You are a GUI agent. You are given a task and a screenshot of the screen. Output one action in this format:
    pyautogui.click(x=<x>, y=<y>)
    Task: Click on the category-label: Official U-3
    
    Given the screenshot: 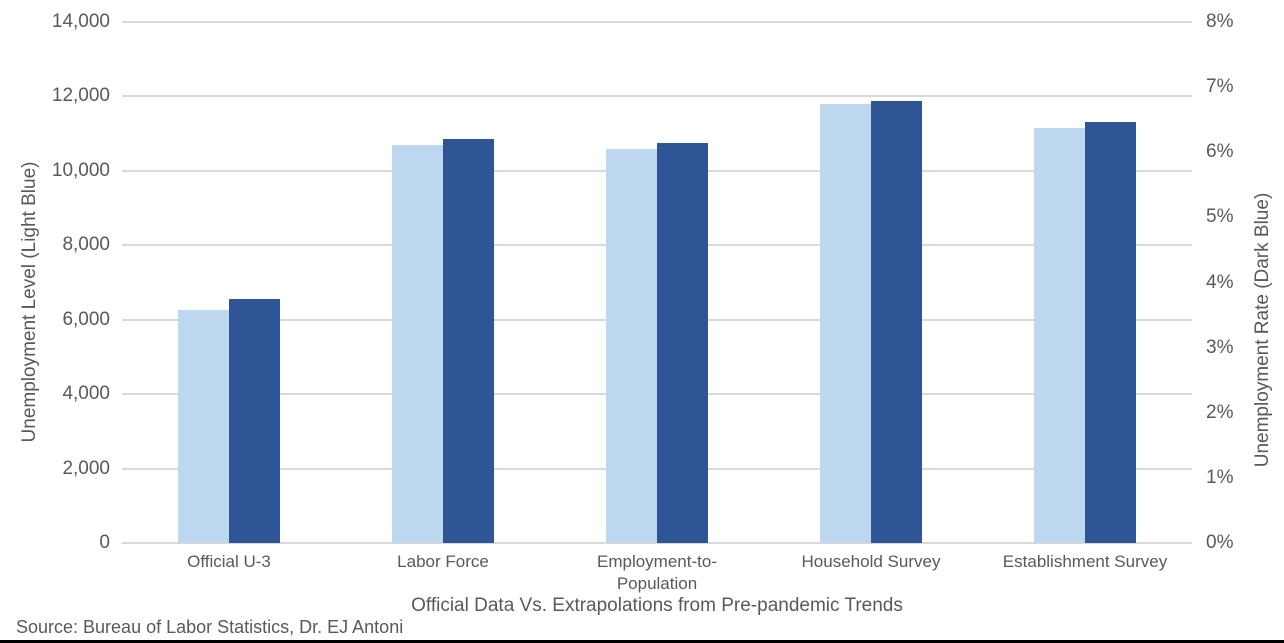 What is the action you would take?
    pyautogui.click(x=229, y=561)
    